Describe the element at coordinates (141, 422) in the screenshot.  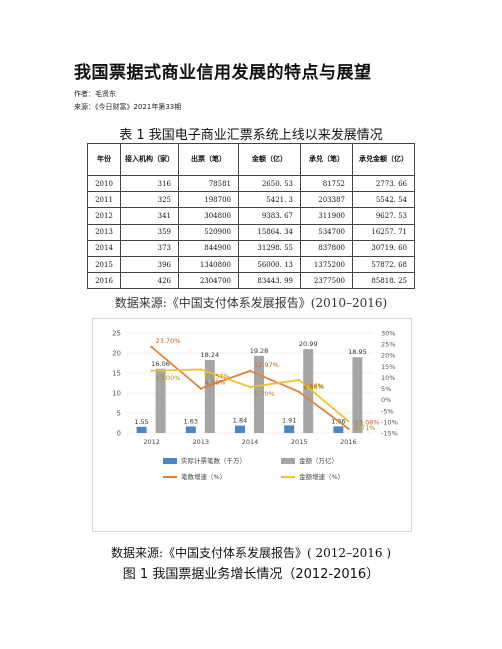
I see `bar-data-label: 1.55` at that location.